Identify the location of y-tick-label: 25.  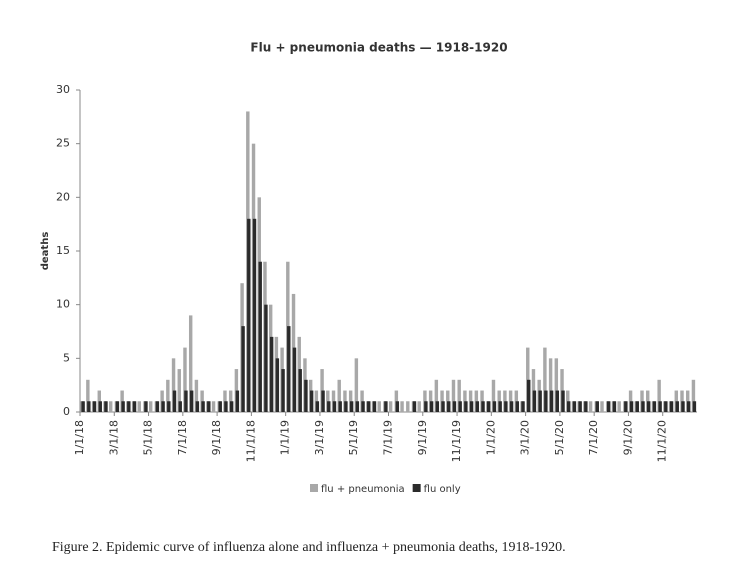
(63, 143).